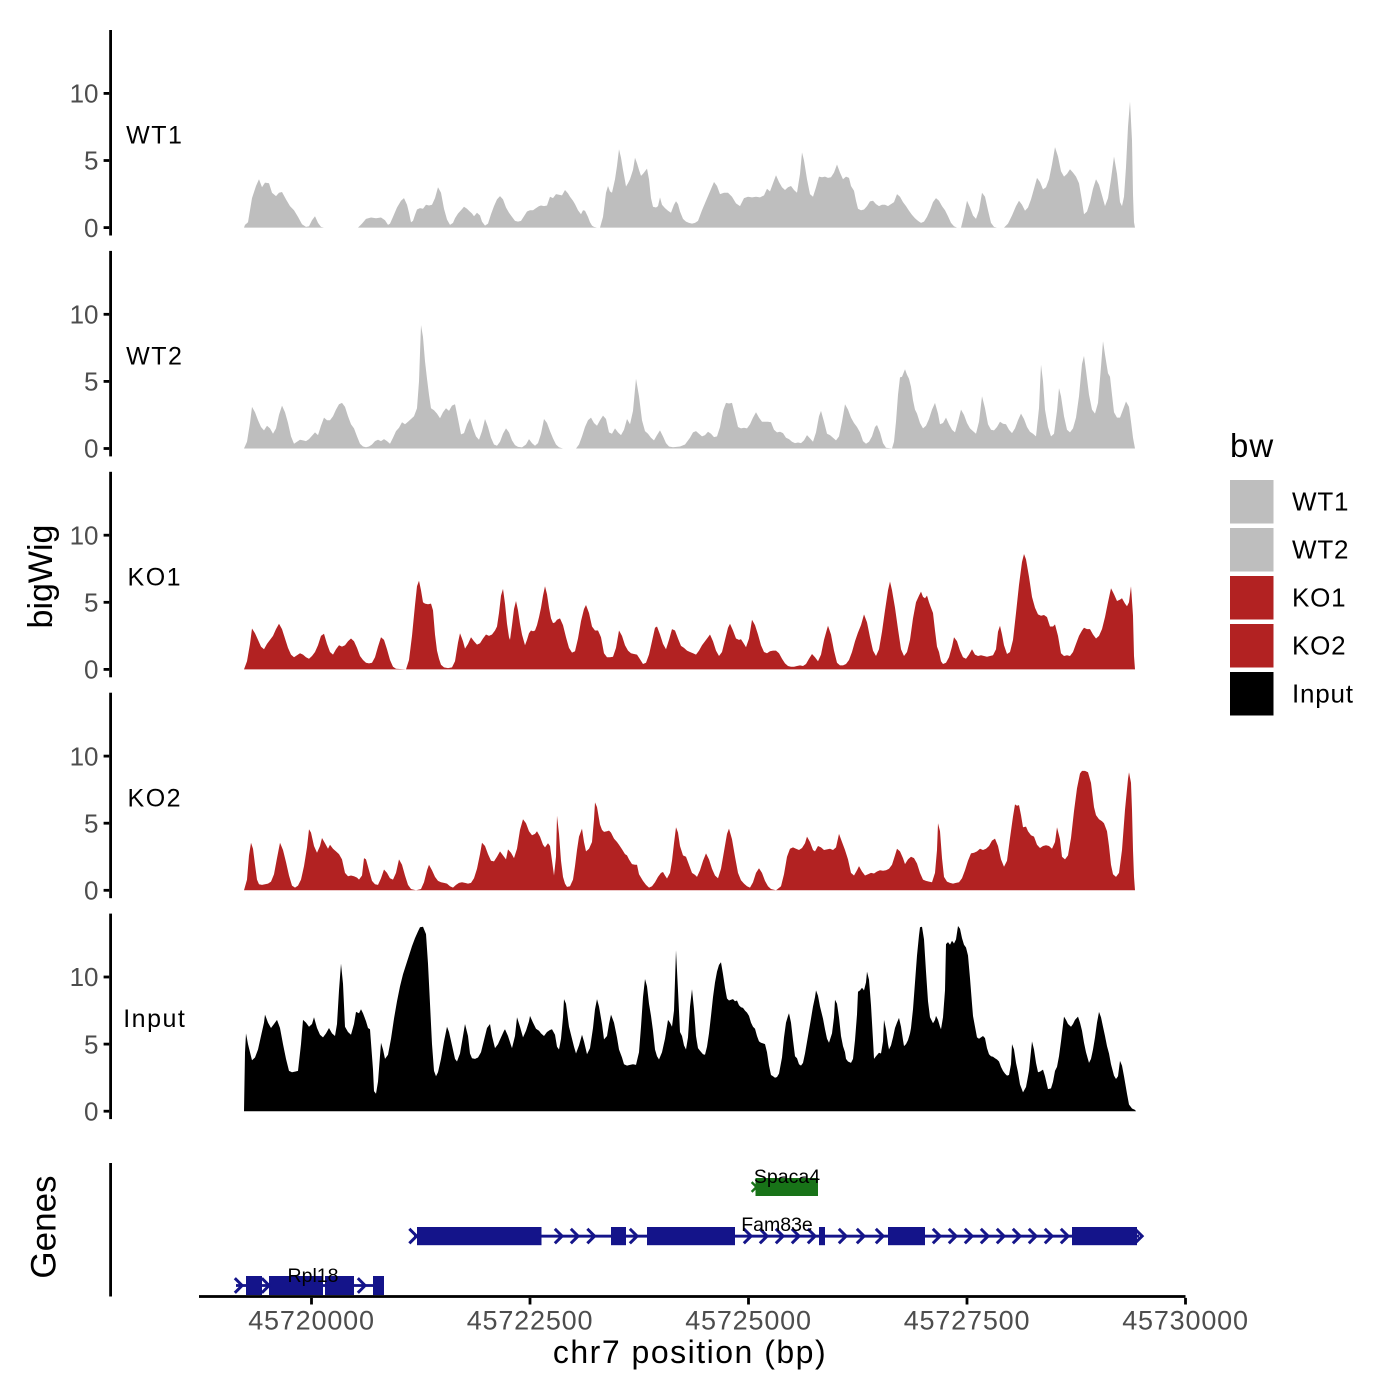 This screenshot has width=1400, height=1400. Describe the element at coordinates (787, 1177) in the screenshot. I see `svg-text: Spaca4` at that location.